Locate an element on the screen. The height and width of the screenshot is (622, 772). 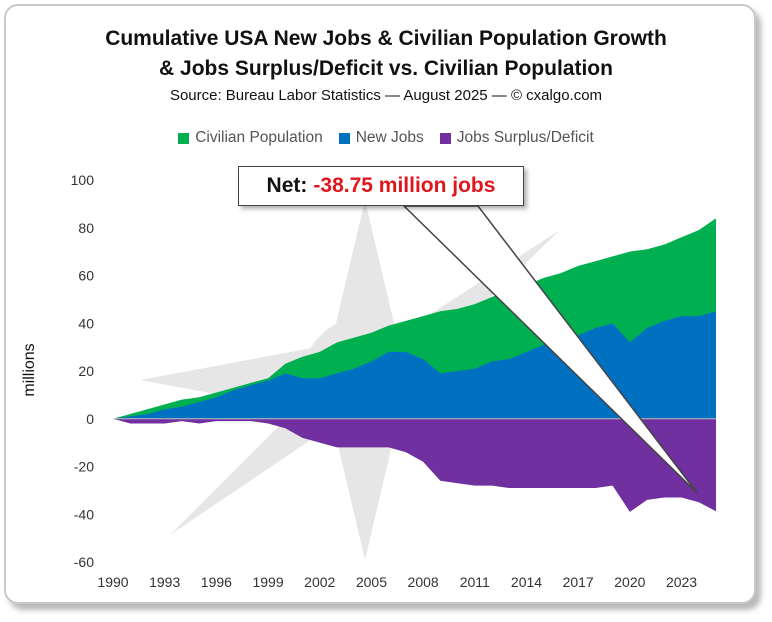
x-tick-label-2020: 2020 is located at coordinates (629, 582).